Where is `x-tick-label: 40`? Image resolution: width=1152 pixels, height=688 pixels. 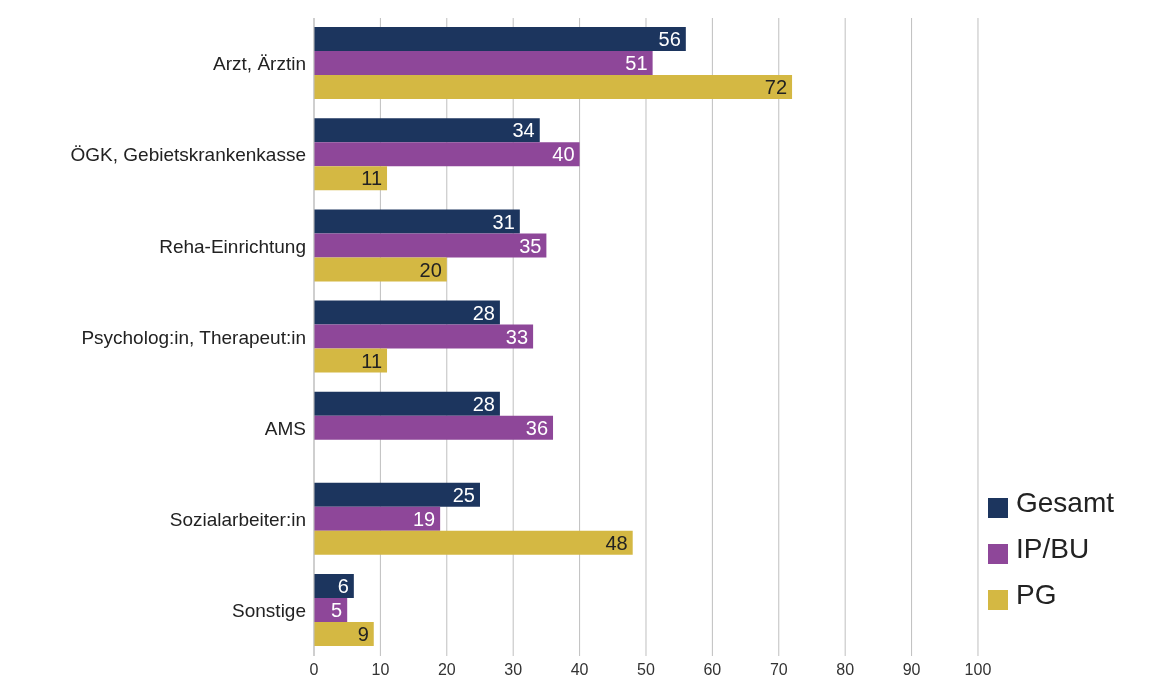
x-tick-label: 40 is located at coordinates (579, 670).